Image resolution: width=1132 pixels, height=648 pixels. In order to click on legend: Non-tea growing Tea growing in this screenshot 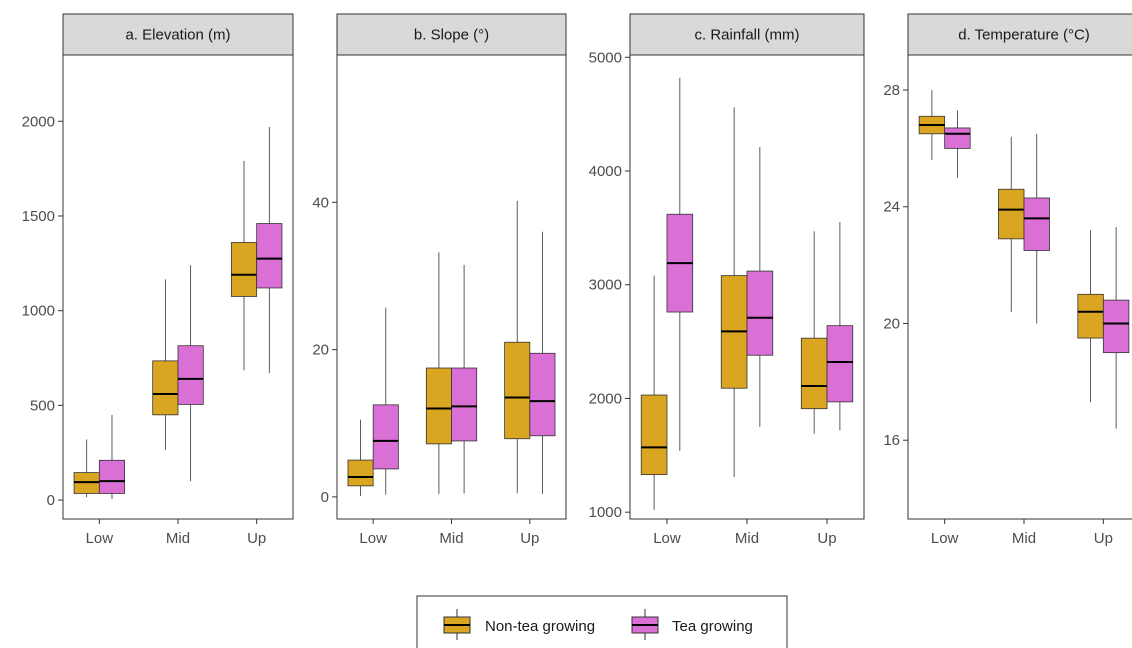, I will do `click(602, 621)`.